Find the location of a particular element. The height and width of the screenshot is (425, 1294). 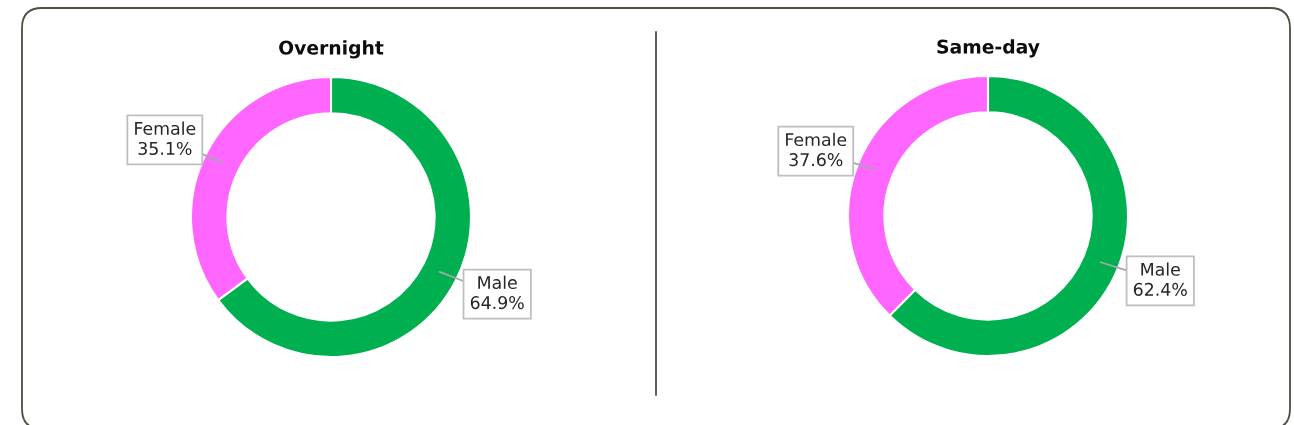

data-label: 62.4% is located at coordinates (1160, 289).